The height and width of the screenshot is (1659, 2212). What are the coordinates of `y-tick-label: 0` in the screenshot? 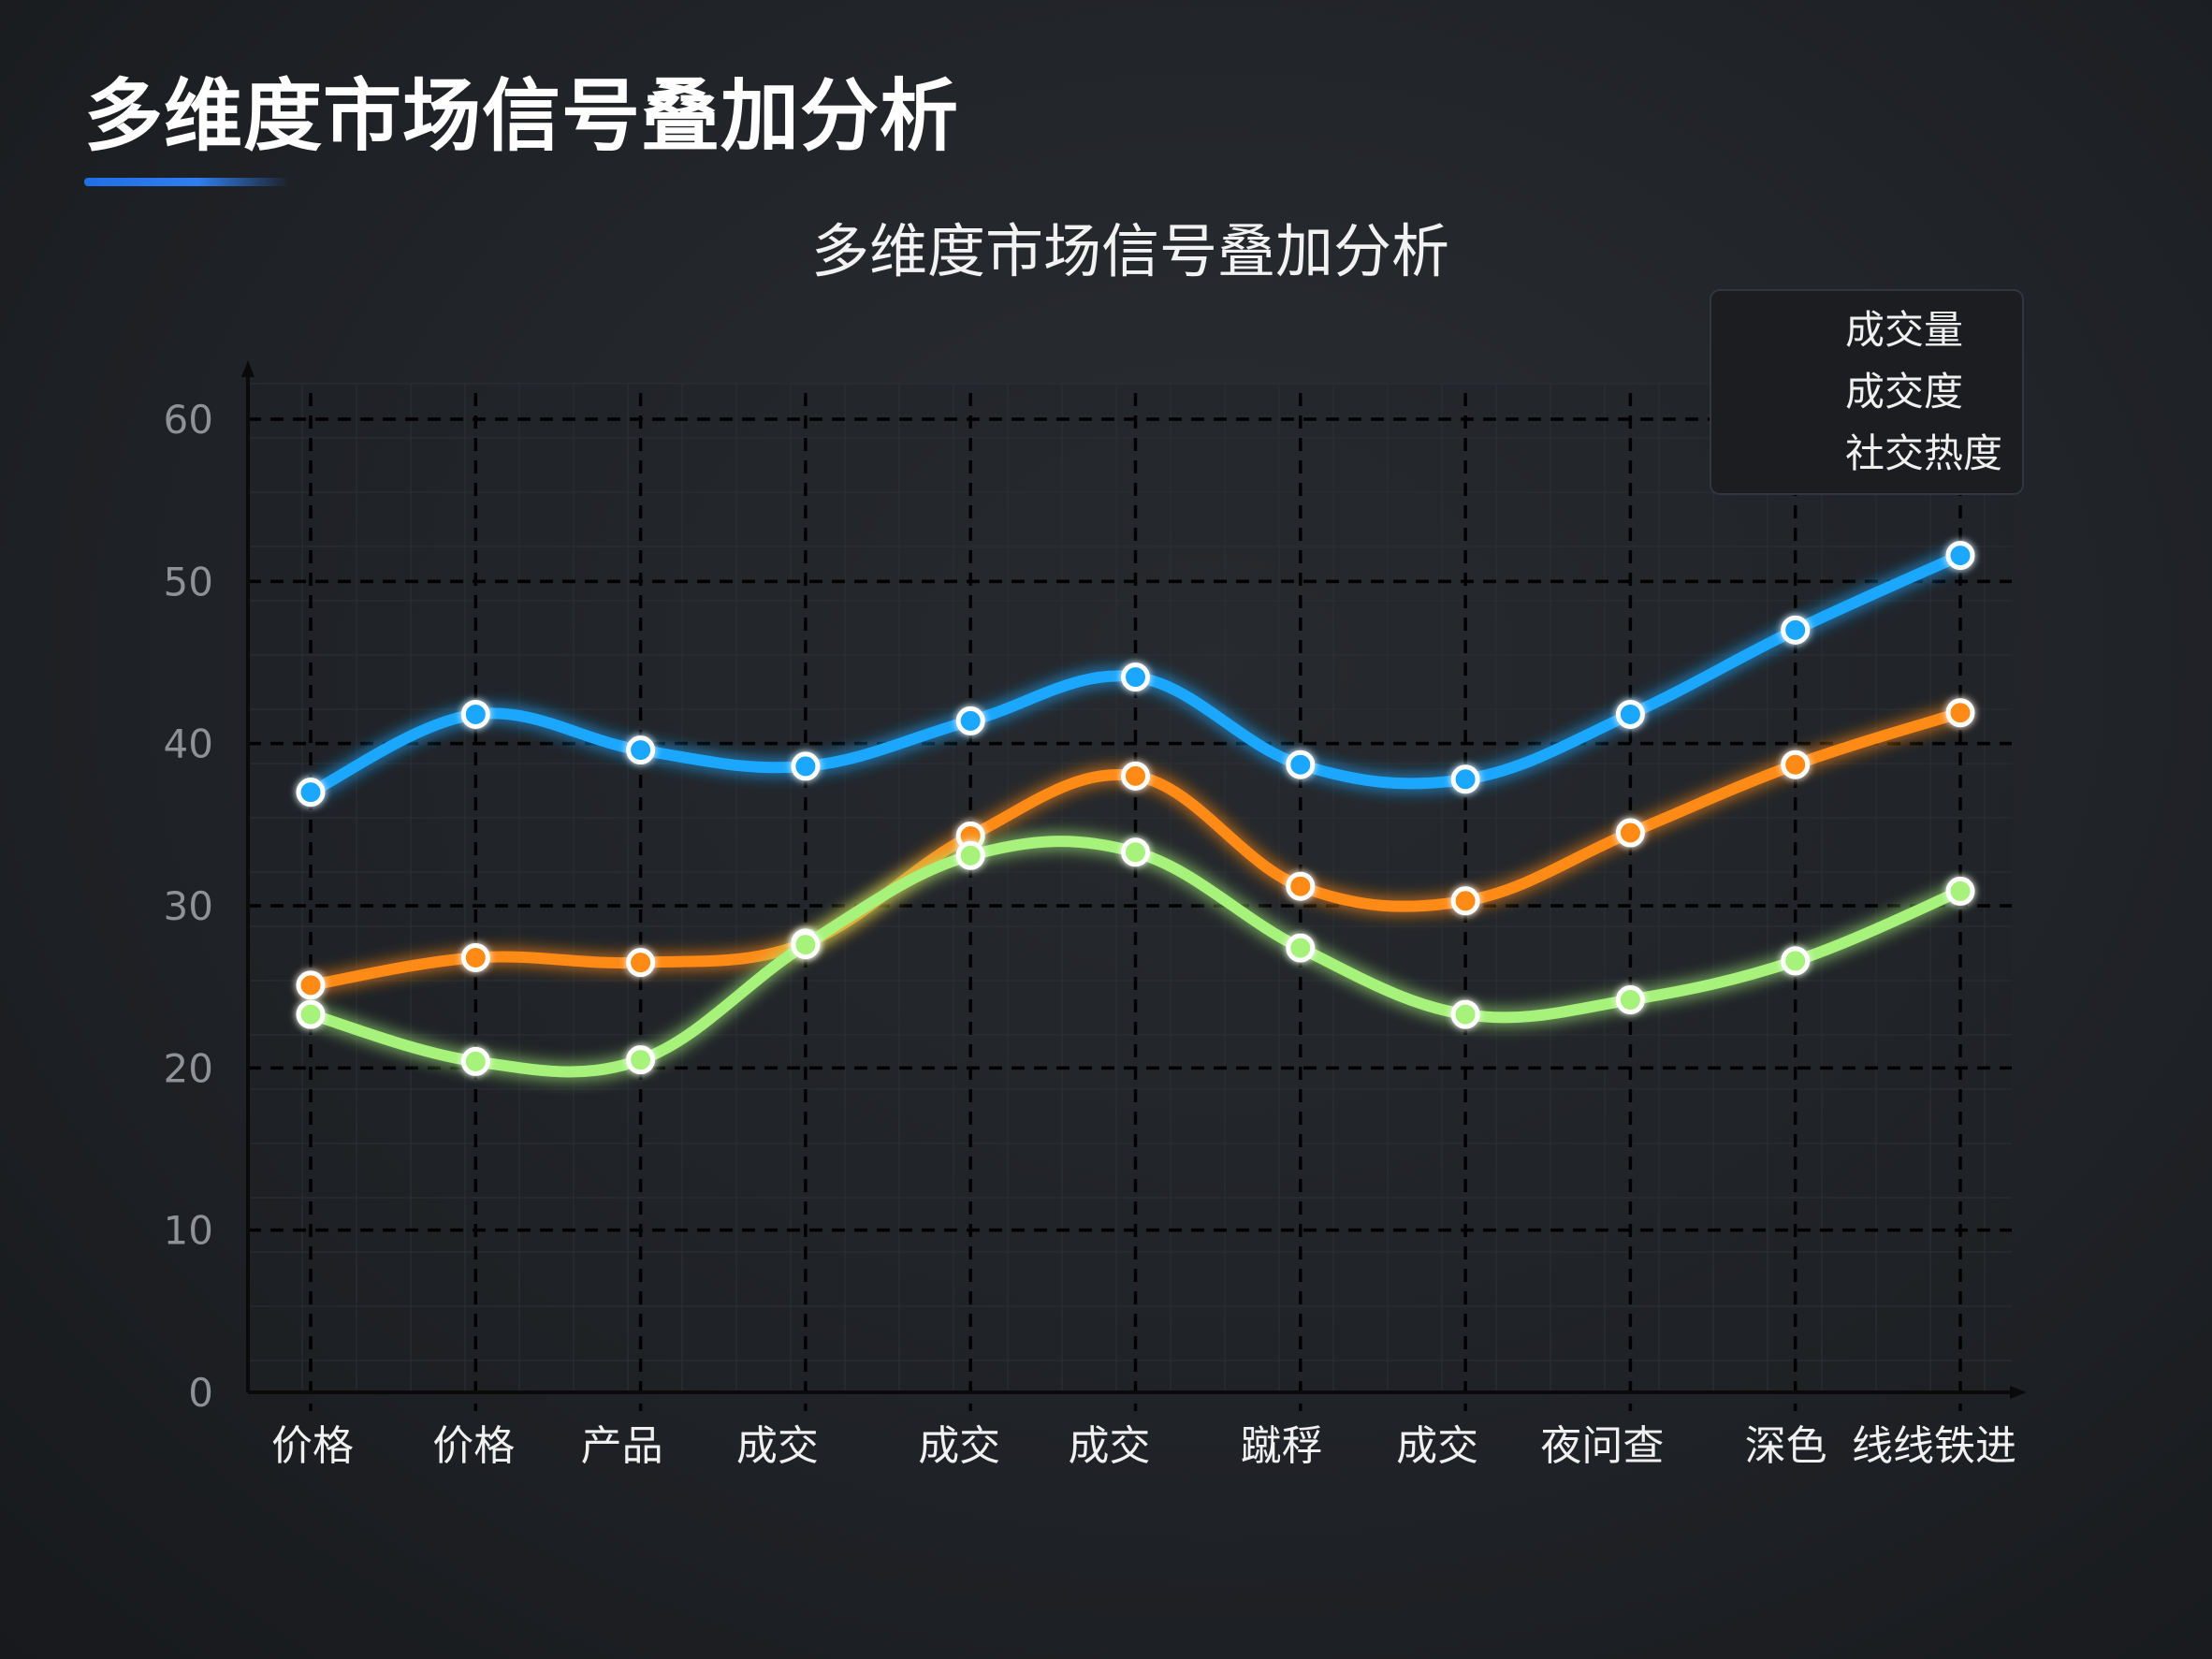 It's located at (200, 1393).